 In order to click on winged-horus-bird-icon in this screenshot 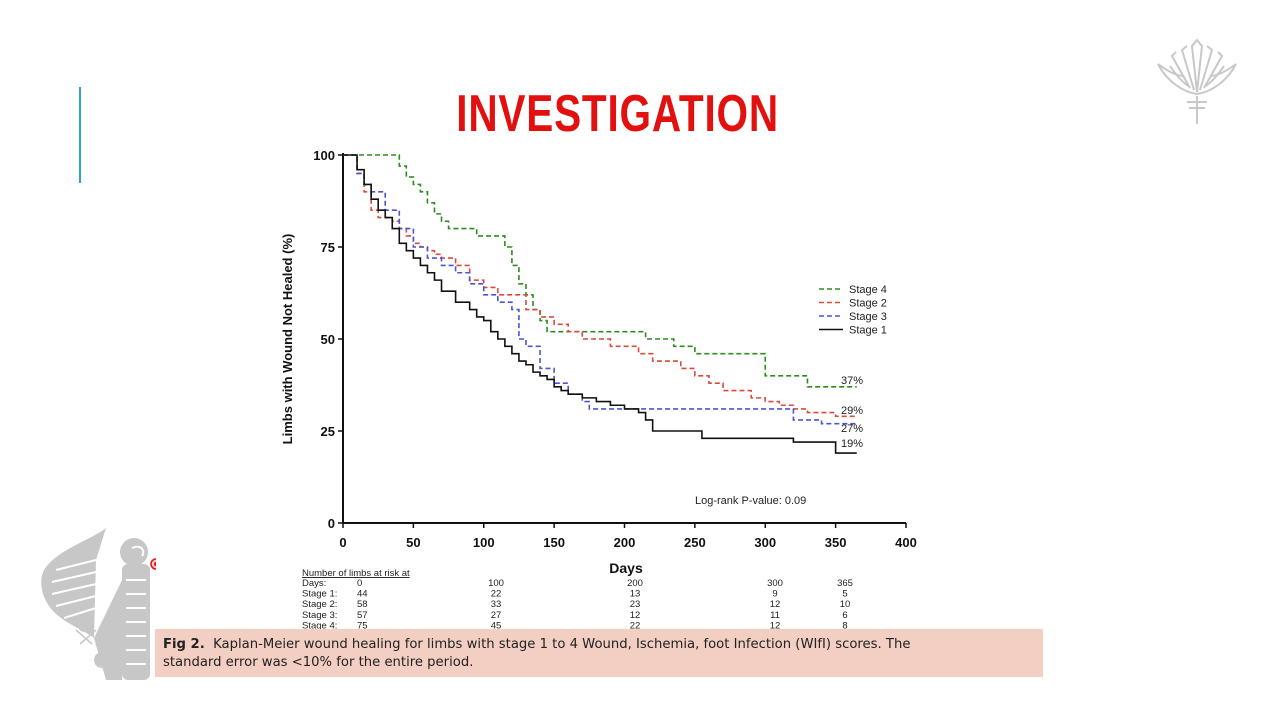, I will do `click(98, 604)`.